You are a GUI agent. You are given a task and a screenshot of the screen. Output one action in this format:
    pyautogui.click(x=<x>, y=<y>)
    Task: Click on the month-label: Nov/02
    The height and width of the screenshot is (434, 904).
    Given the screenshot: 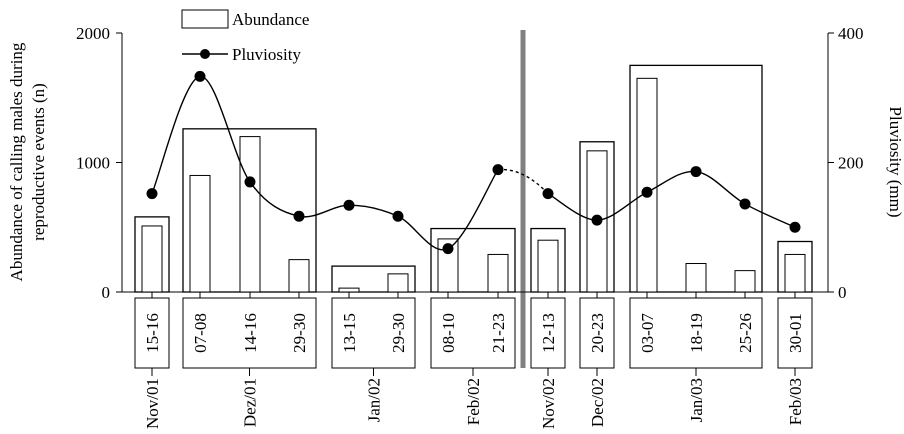 What is the action you would take?
    pyautogui.click(x=548, y=403)
    